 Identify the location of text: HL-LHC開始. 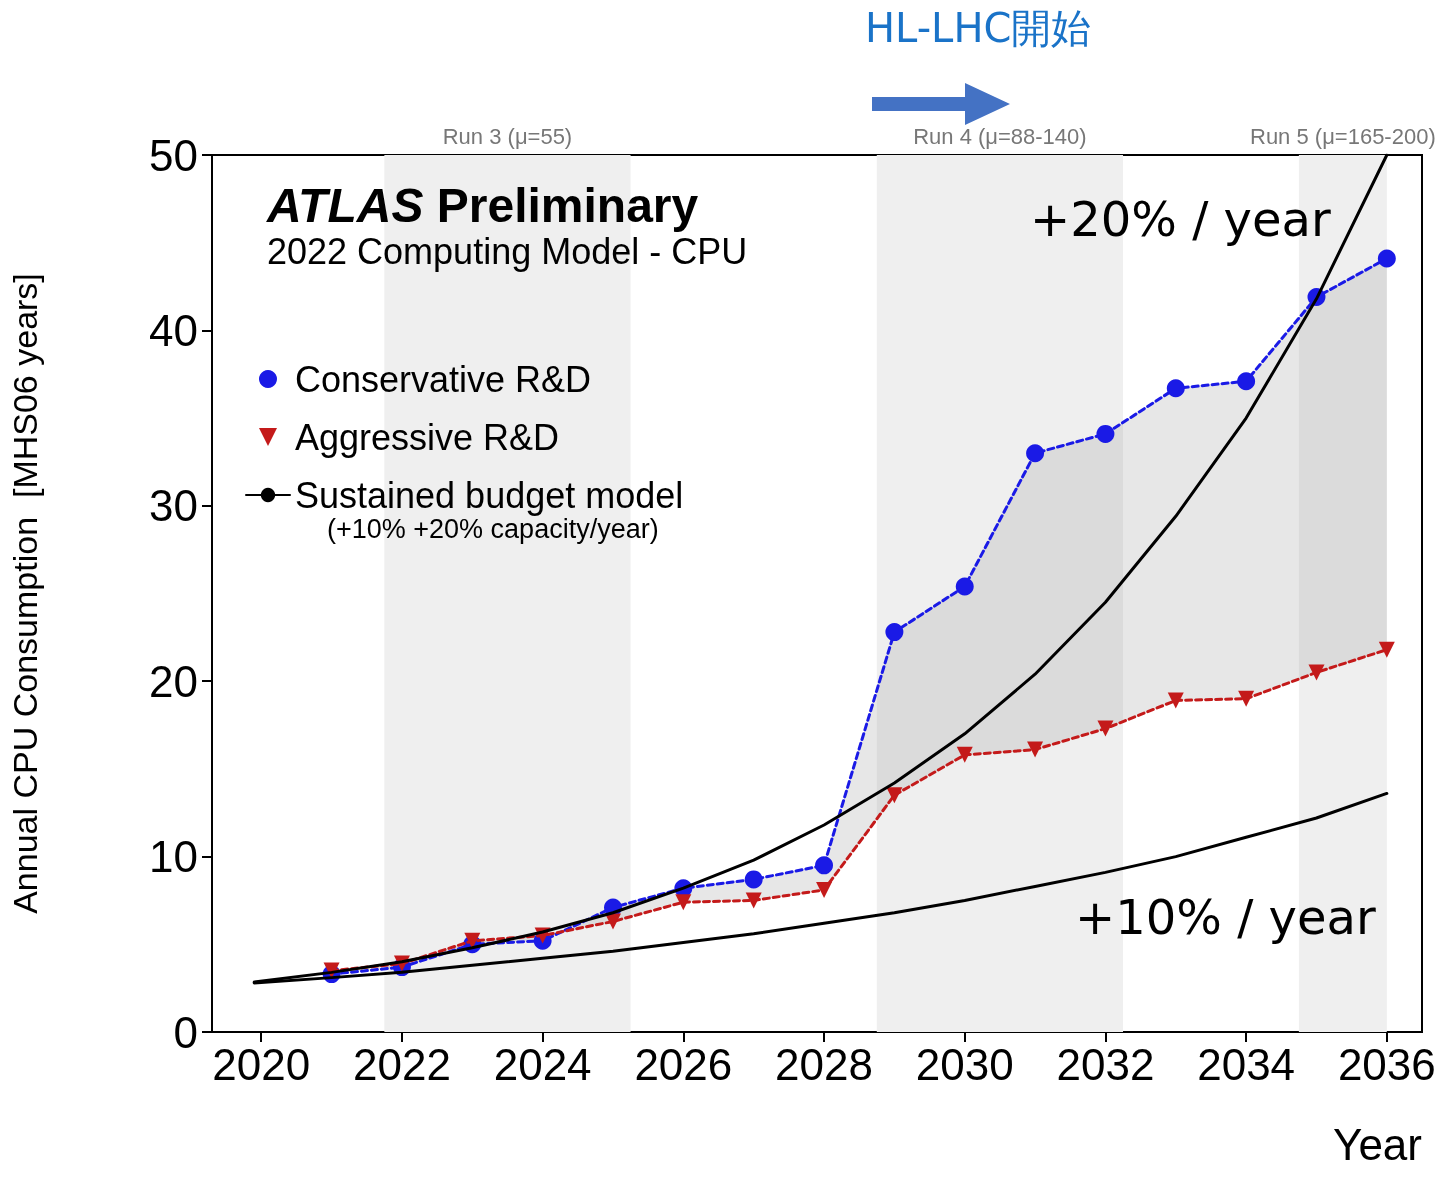
(978, 28).